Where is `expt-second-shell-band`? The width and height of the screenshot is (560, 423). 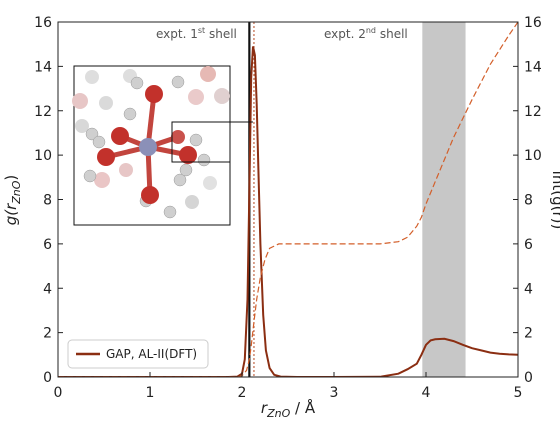
expt-second-shell-band is located at coordinates (444, 199).